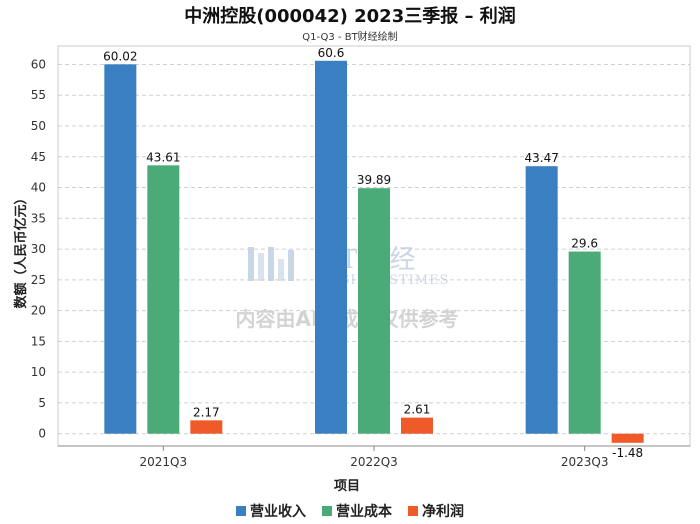 Image resolution: width=700 pixels, height=524 pixels. Describe the element at coordinates (331, 53) in the screenshot. I see `data-label: 60.6` at that location.